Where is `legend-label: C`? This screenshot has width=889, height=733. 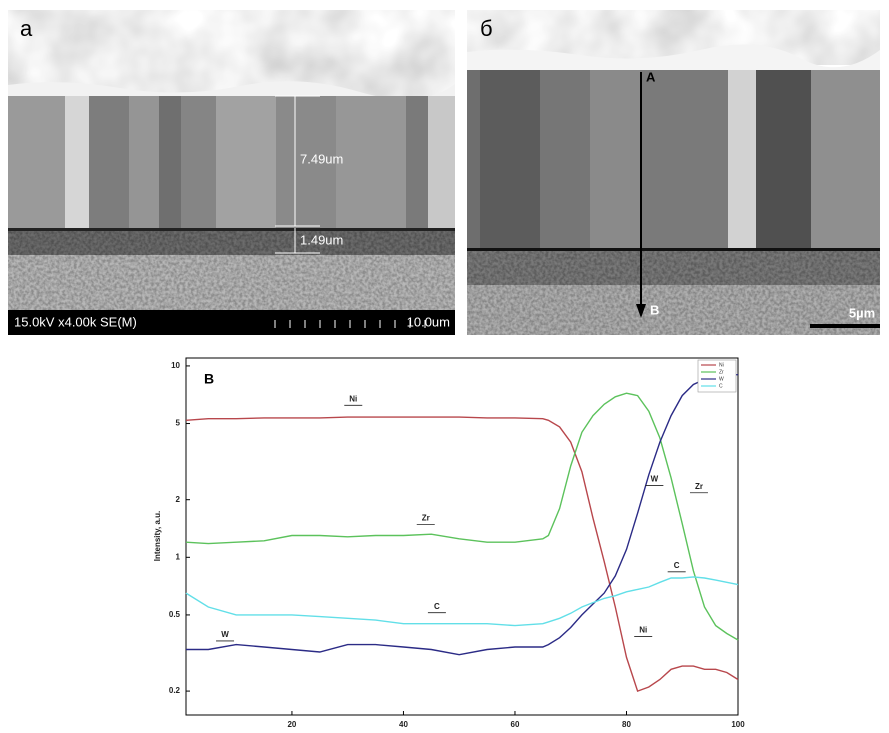 legend-label: C is located at coordinates (721, 386).